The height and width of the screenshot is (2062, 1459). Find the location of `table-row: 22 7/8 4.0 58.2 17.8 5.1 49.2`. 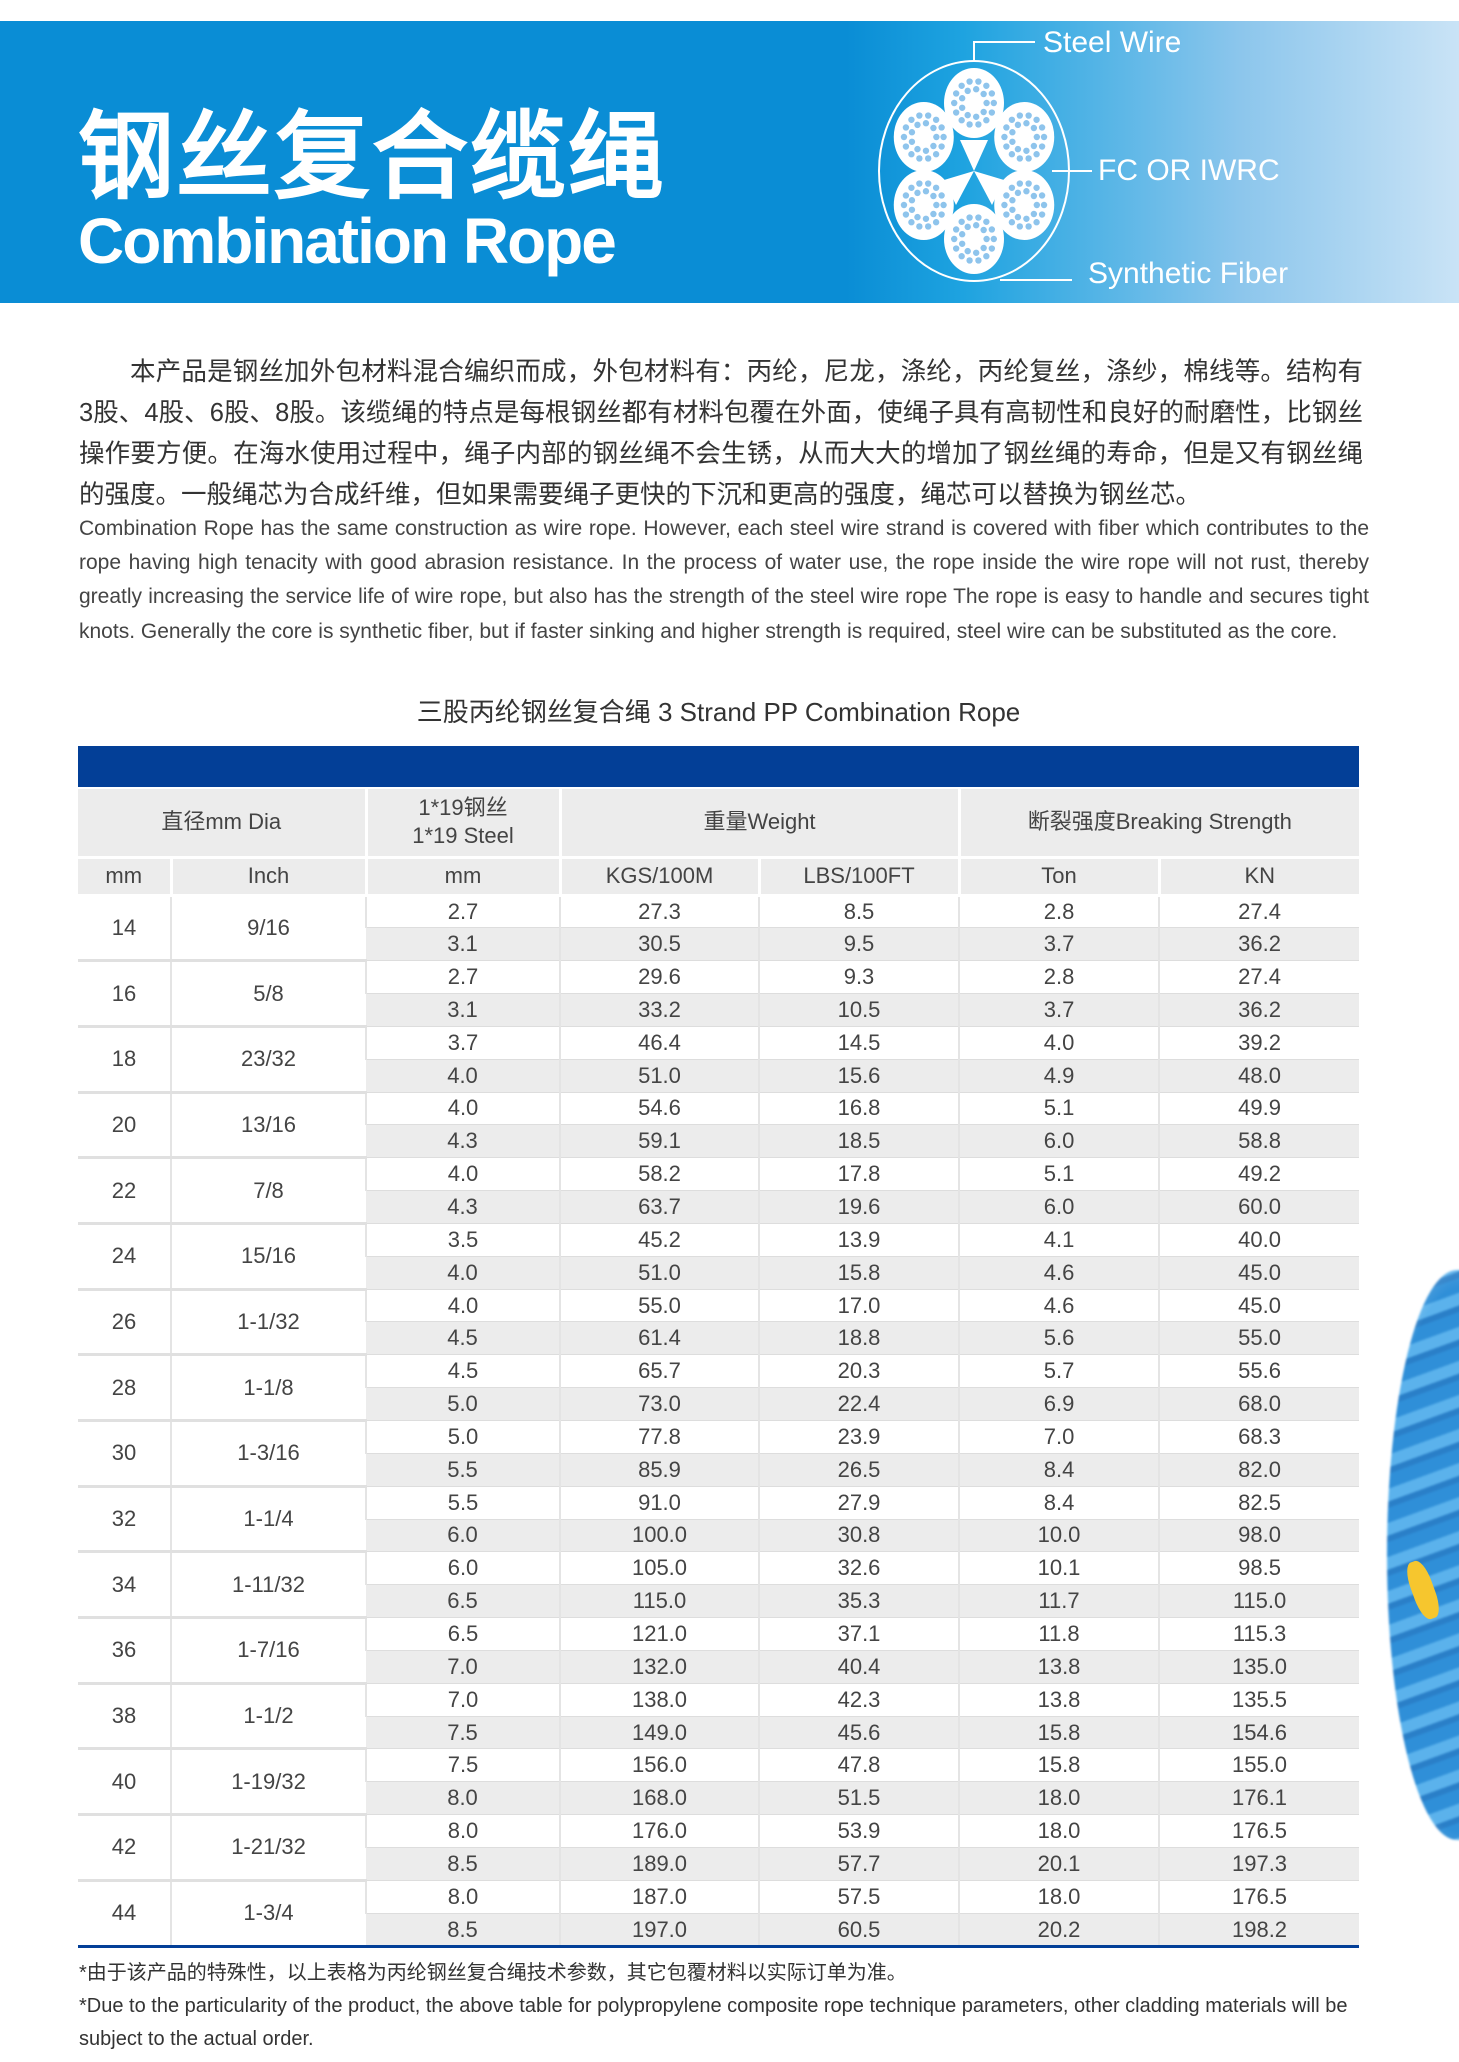

table-row: 22 7/8 4.0 58.2 17.8 5.1 49.2 is located at coordinates (719, 1191).